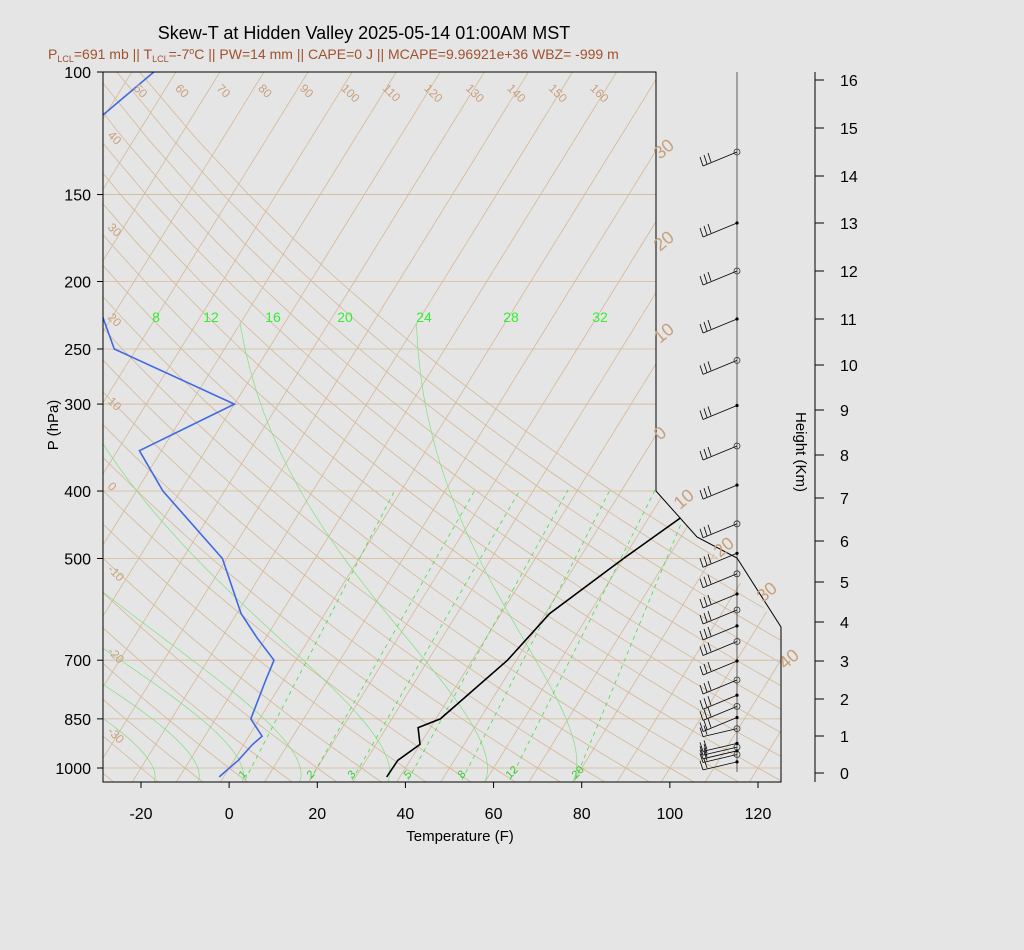 The height and width of the screenshot is (950, 1024). What do you see at coordinates (578, 772) in the screenshot?
I see `mixing-ratio-label: 20` at bounding box center [578, 772].